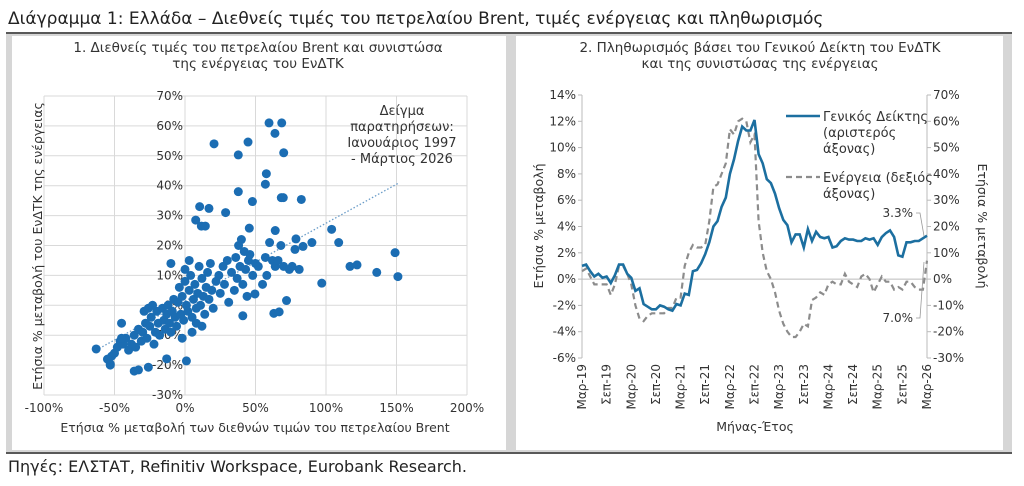  What do you see at coordinates (607, 384) in the screenshot?
I see `x-tick-label: Σεπ-19` at bounding box center [607, 384].